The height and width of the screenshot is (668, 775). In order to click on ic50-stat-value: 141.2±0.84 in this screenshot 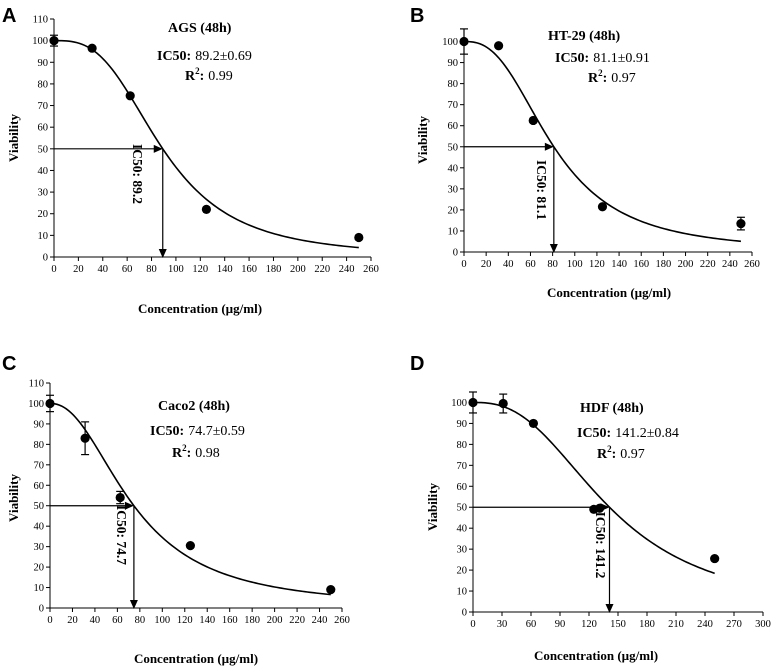, I will do `click(647, 433)`.